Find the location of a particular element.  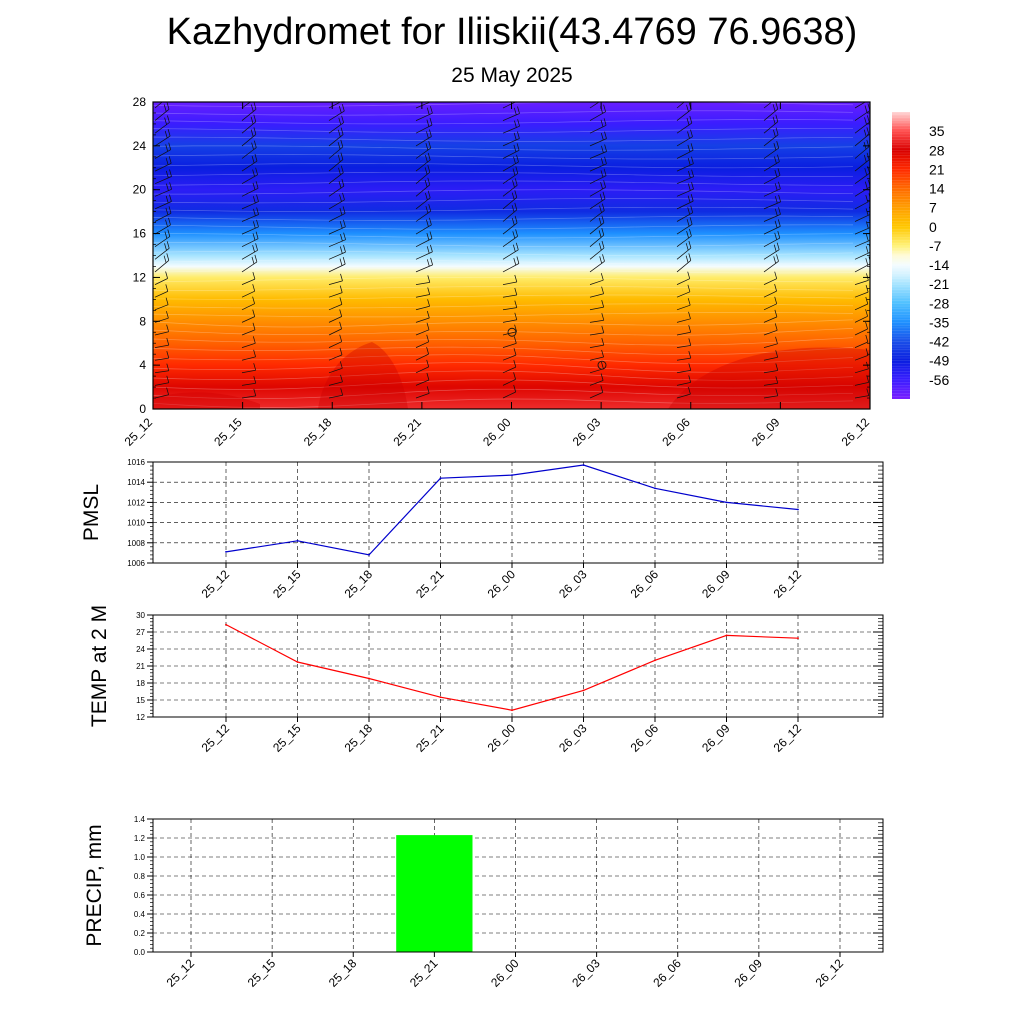

y-tick-label: 0.2 is located at coordinates (140, 933).